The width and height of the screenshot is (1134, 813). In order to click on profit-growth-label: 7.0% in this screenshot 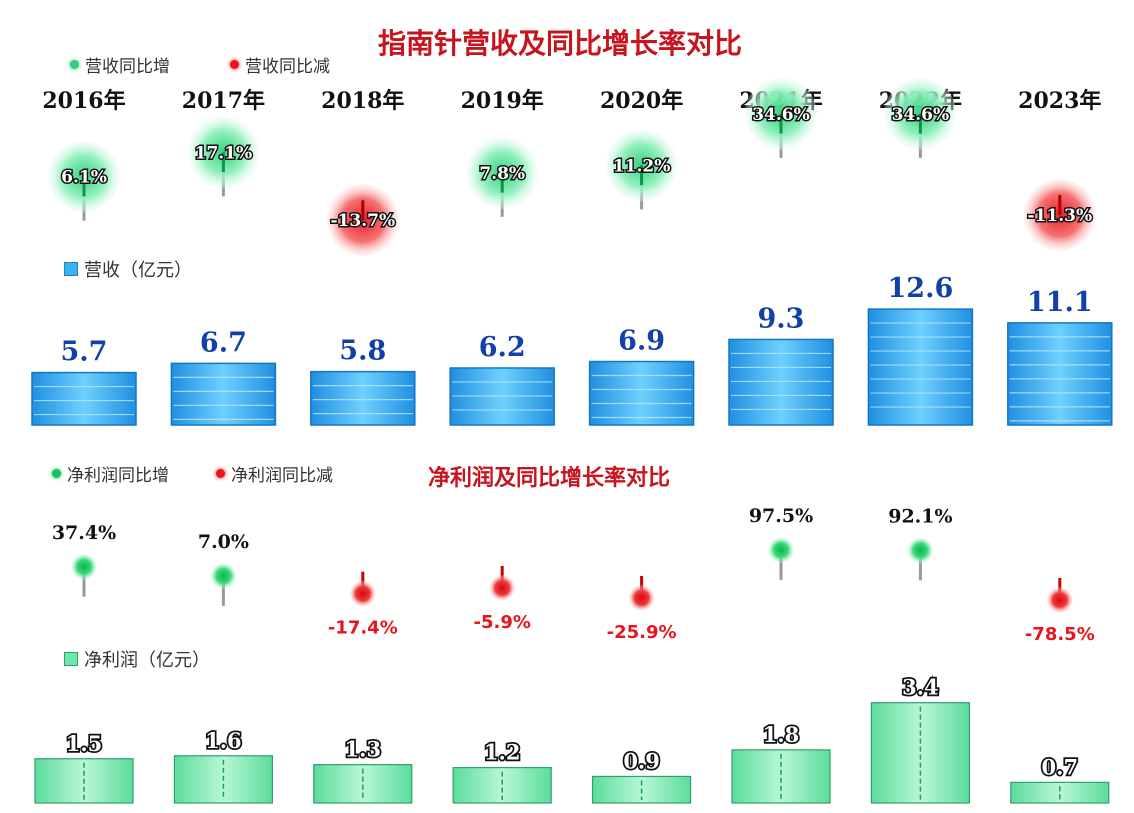, I will do `click(223, 542)`.